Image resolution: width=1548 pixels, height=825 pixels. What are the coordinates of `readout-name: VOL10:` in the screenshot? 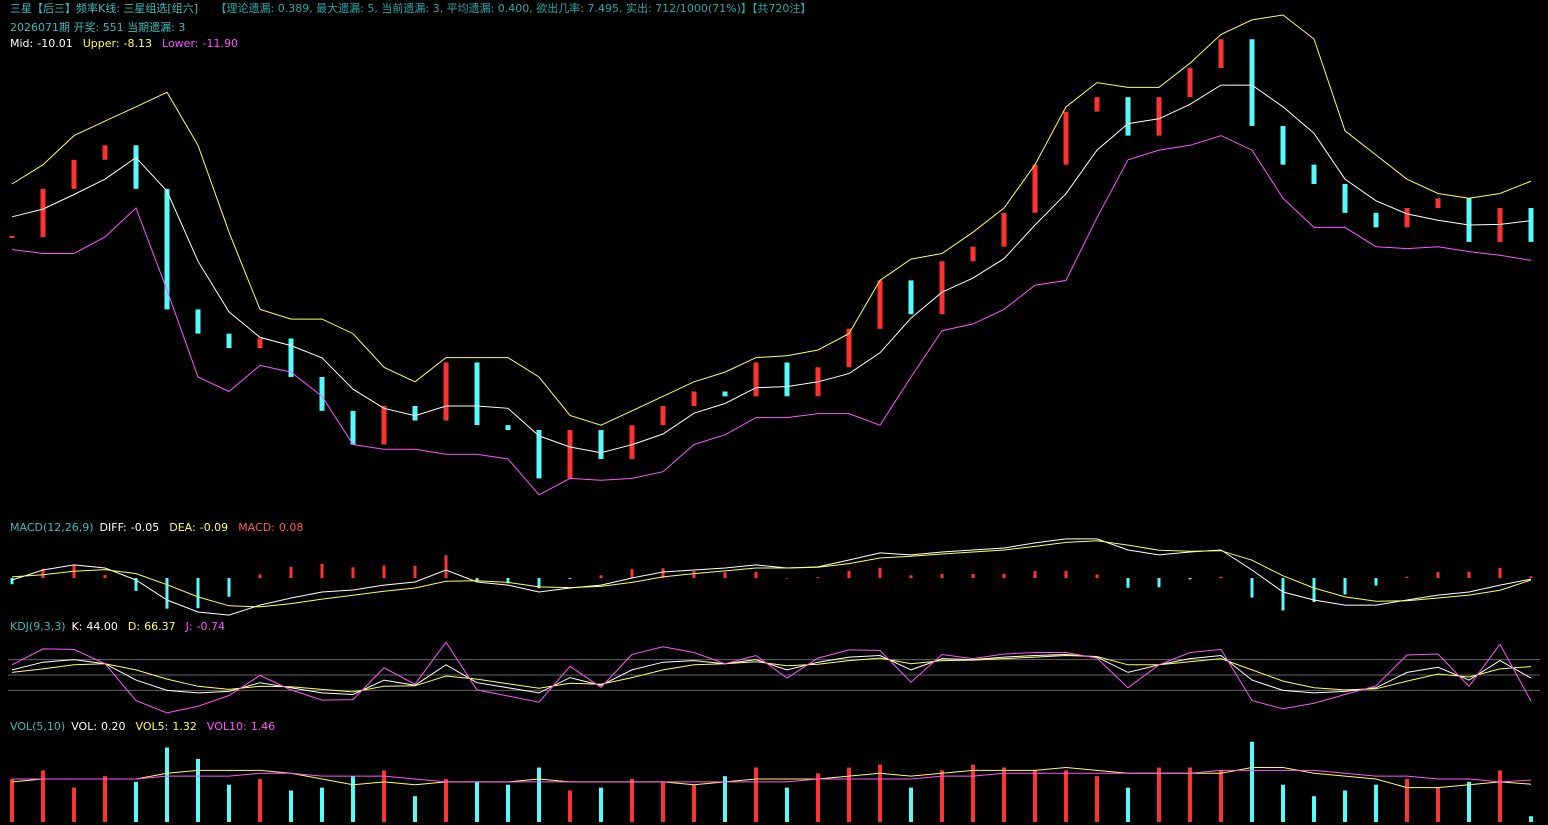 It's located at (227, 726).